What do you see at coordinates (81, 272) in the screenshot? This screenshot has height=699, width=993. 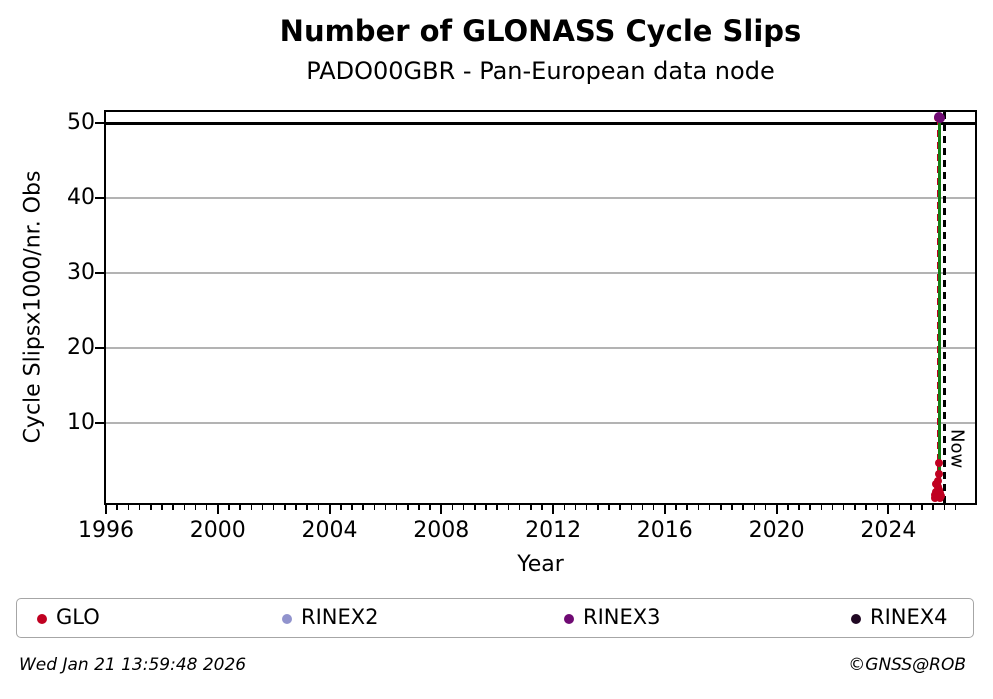 I see `y-tick-label: 30` at bounding box center [81, 272].